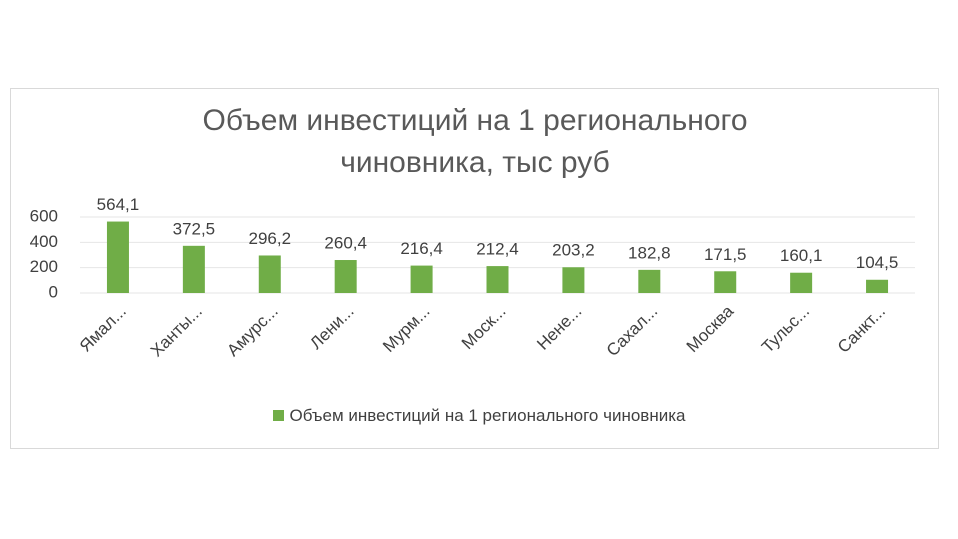  I want to click on value-label: 216,4, so click(421, 248).